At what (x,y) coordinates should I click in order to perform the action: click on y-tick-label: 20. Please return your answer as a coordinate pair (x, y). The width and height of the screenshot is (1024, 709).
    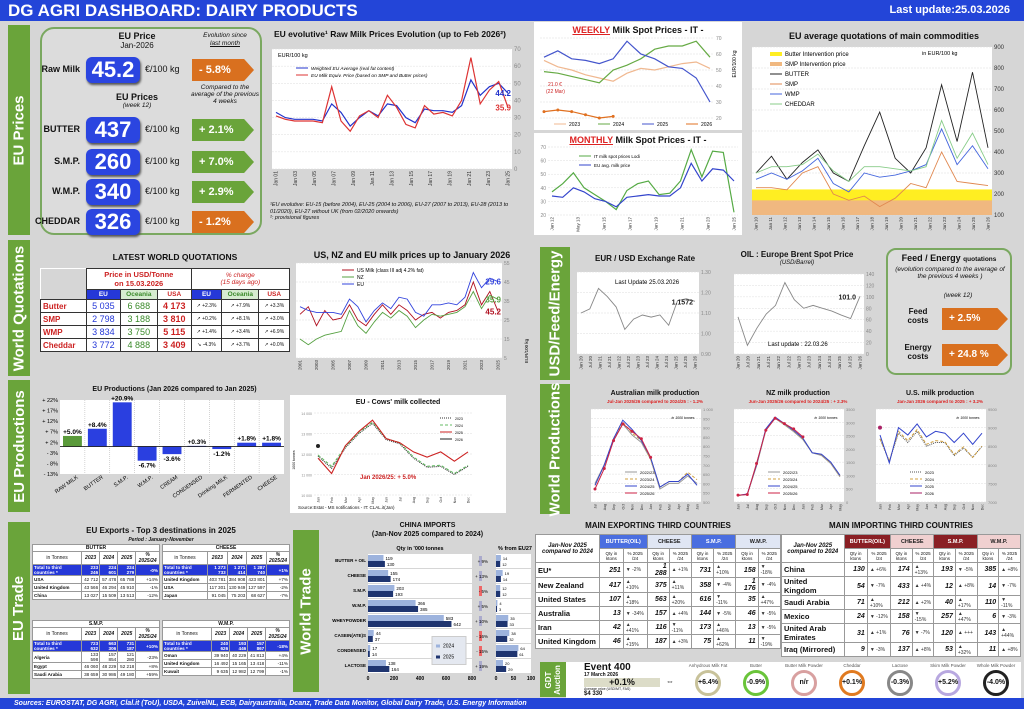
    Looking at the image, I should click on (869, 344).